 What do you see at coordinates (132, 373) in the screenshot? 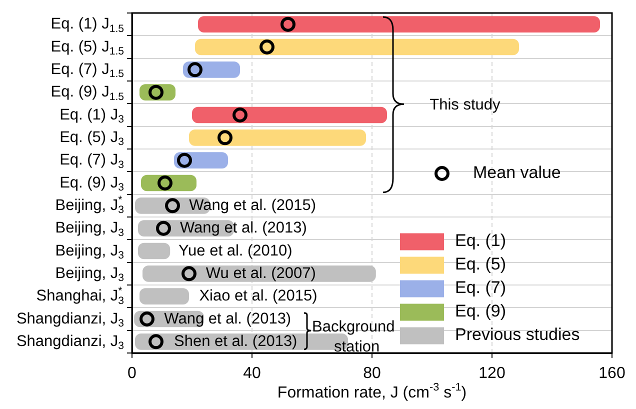
I see `x-tick-label: 0` at bounding box center [132, 373].